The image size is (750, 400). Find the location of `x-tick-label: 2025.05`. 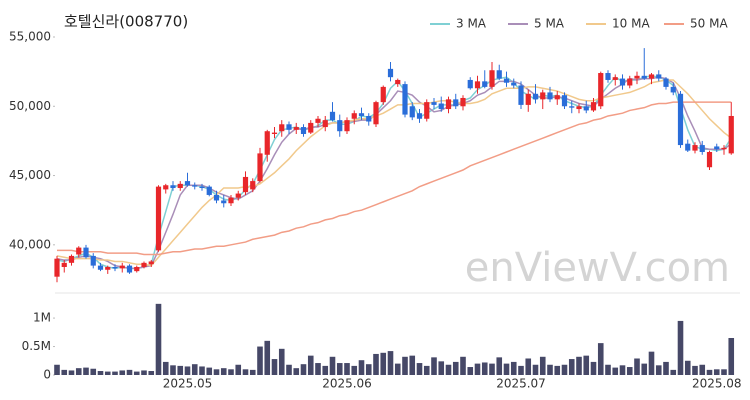

x-tick-label: 2025.05 is located at coordinates (188, 384).